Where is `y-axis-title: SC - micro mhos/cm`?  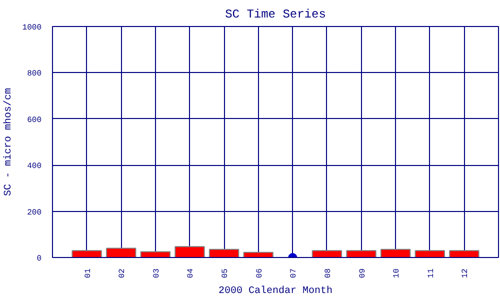 y-axis-title: SC - micro mhos/cm is located at coordinates (8, 142).